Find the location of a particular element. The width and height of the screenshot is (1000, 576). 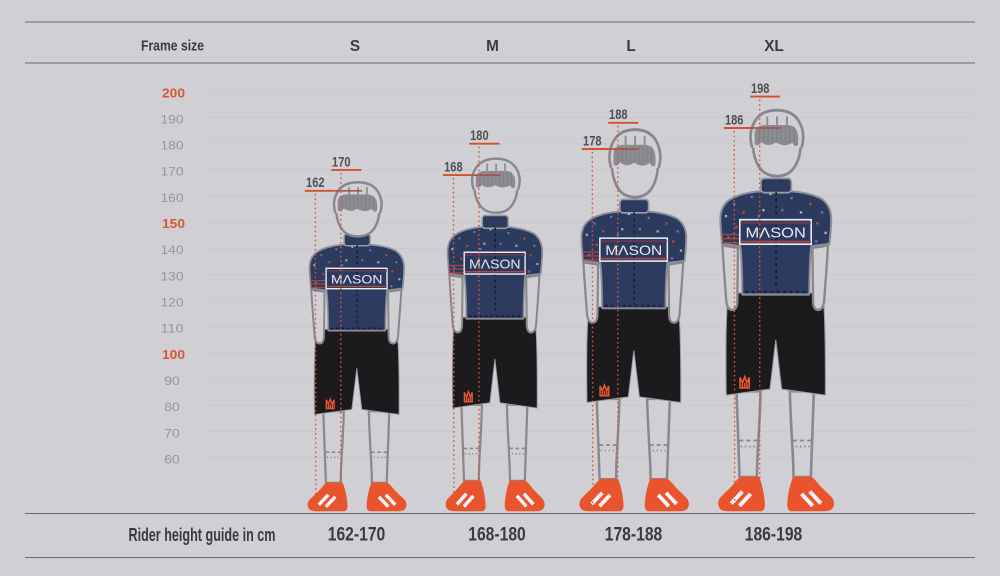

svg-text: Frame size is located at coordinates (172, 46).